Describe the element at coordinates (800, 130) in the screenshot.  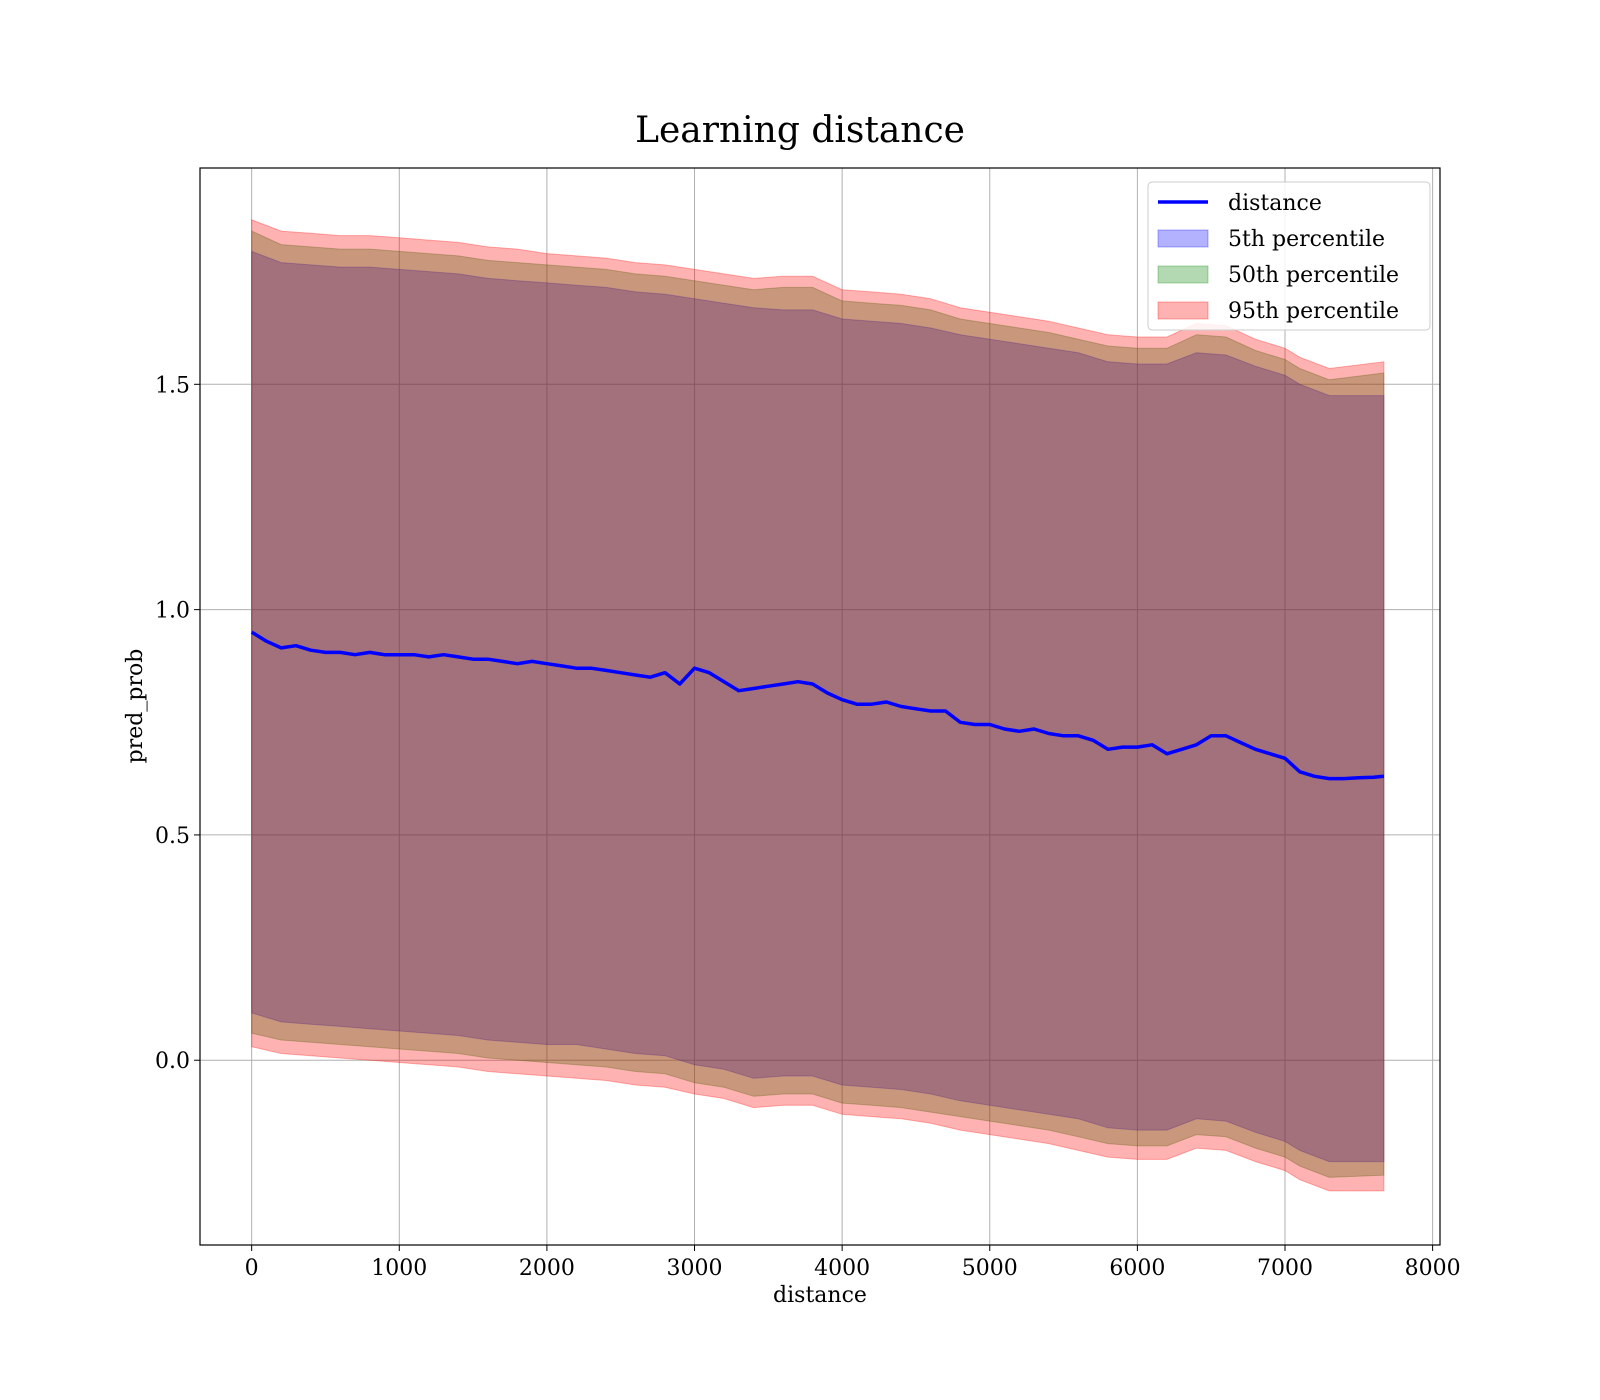
I see `chart-title: Learning distance` at that location.